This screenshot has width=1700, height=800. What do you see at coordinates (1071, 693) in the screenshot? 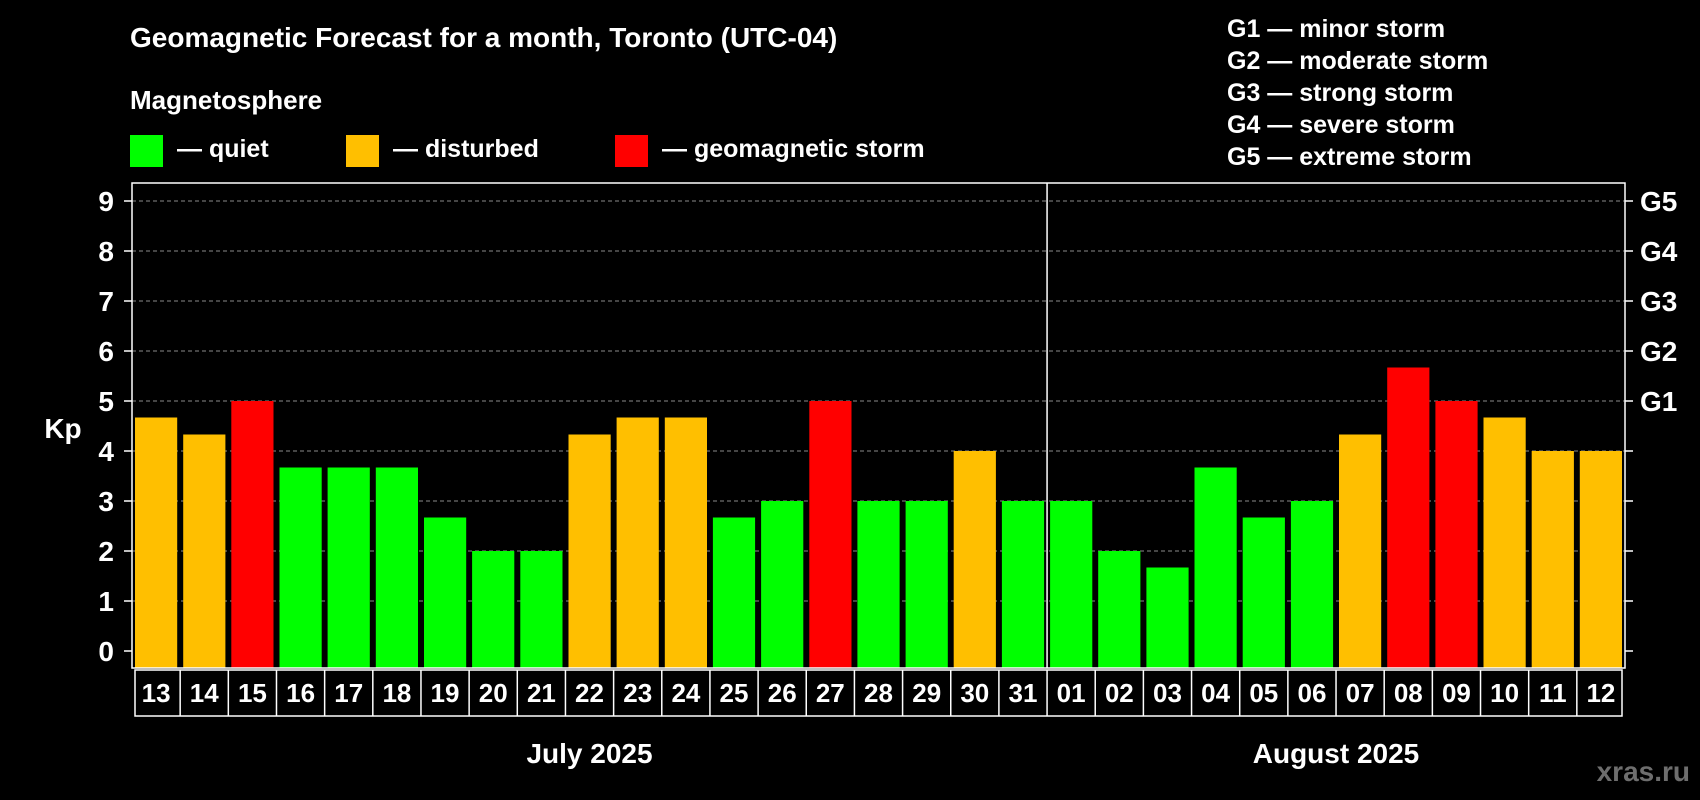
I see `x-tick-label: 01` at bounding box center [1071, 693].